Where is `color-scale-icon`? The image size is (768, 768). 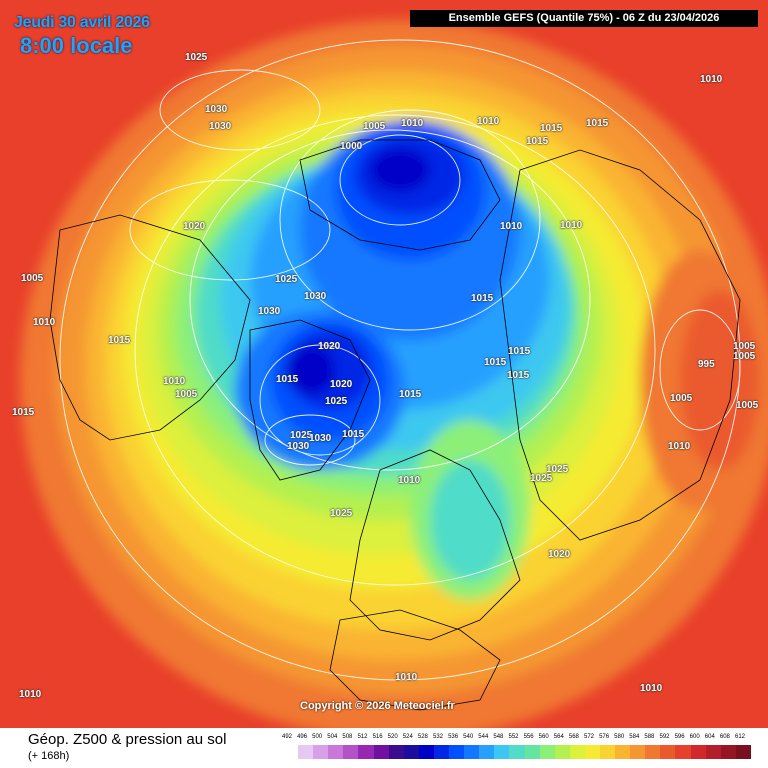 color-scale-icon is located at coordinates (517, 752).